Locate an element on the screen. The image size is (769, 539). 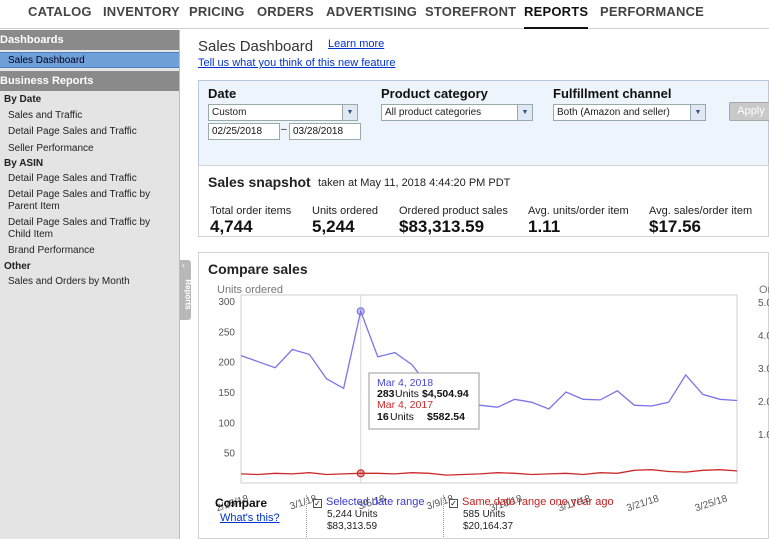
legend-last-year-sales: $20,164.37 is located at coordinates (488, 526).